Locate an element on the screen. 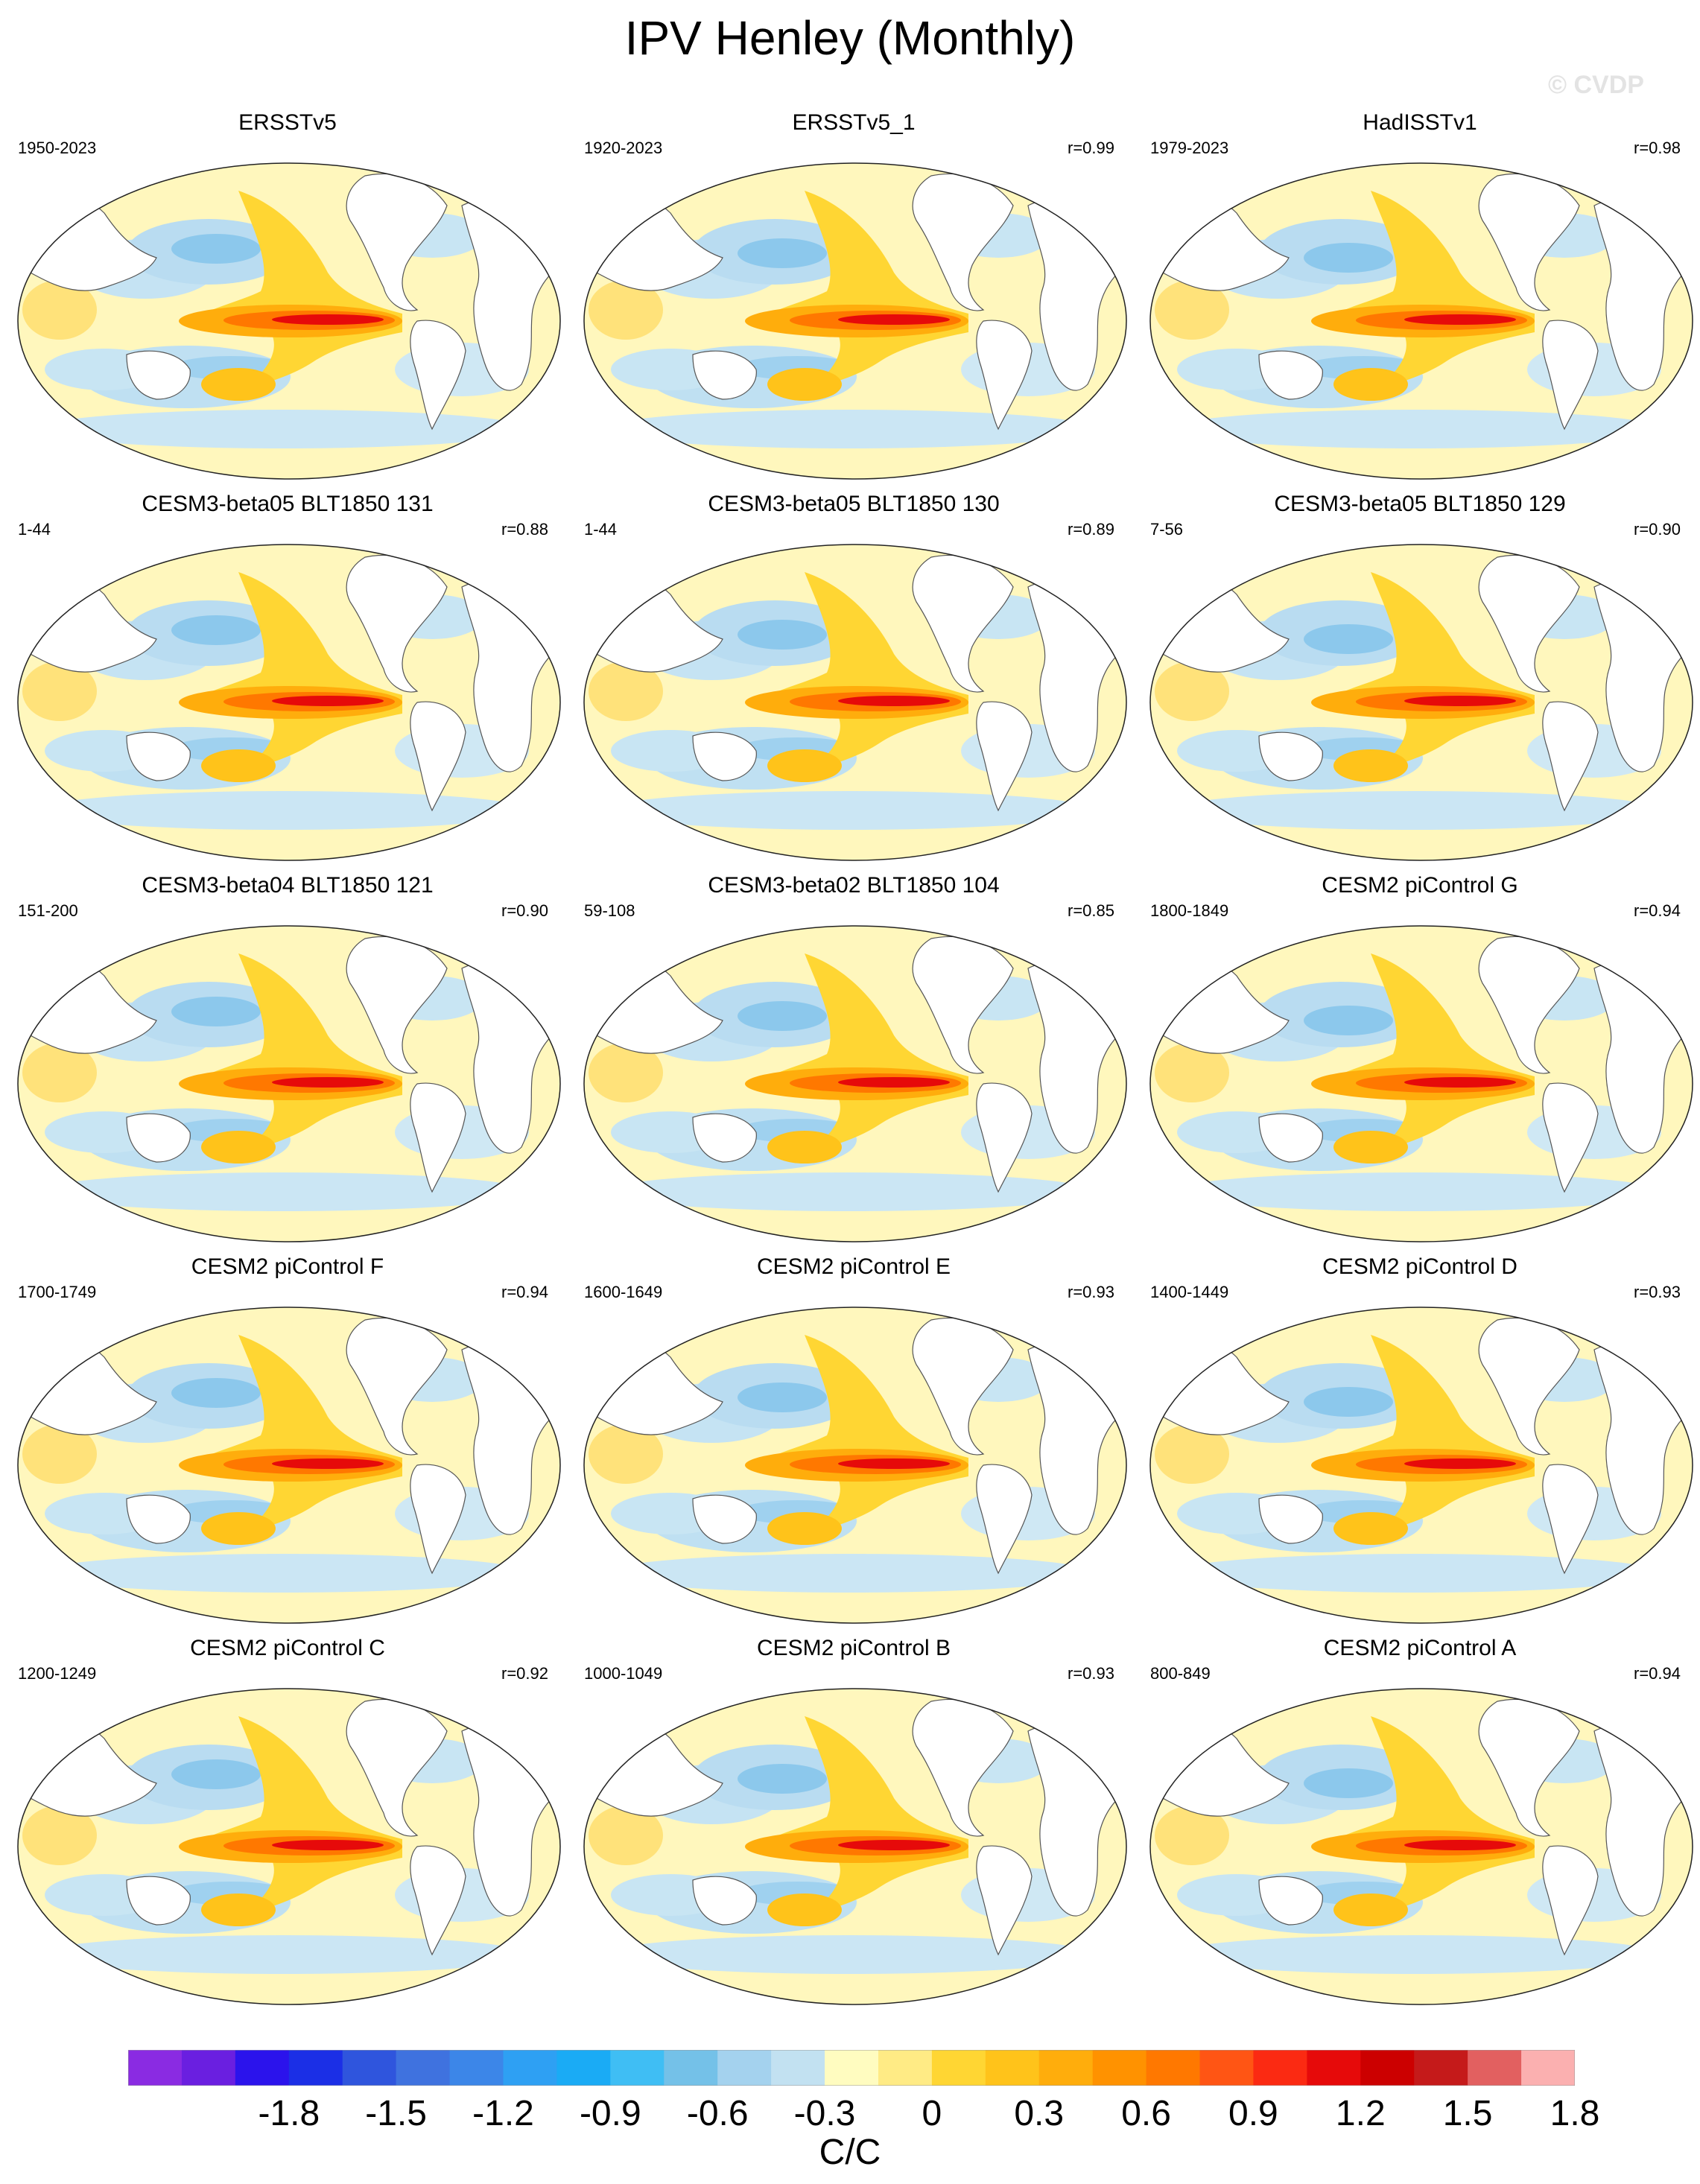 The height and width of the screenshot is (2184, 1700). panel-period: 1600-1649 is located at coordinates (623, 1292).